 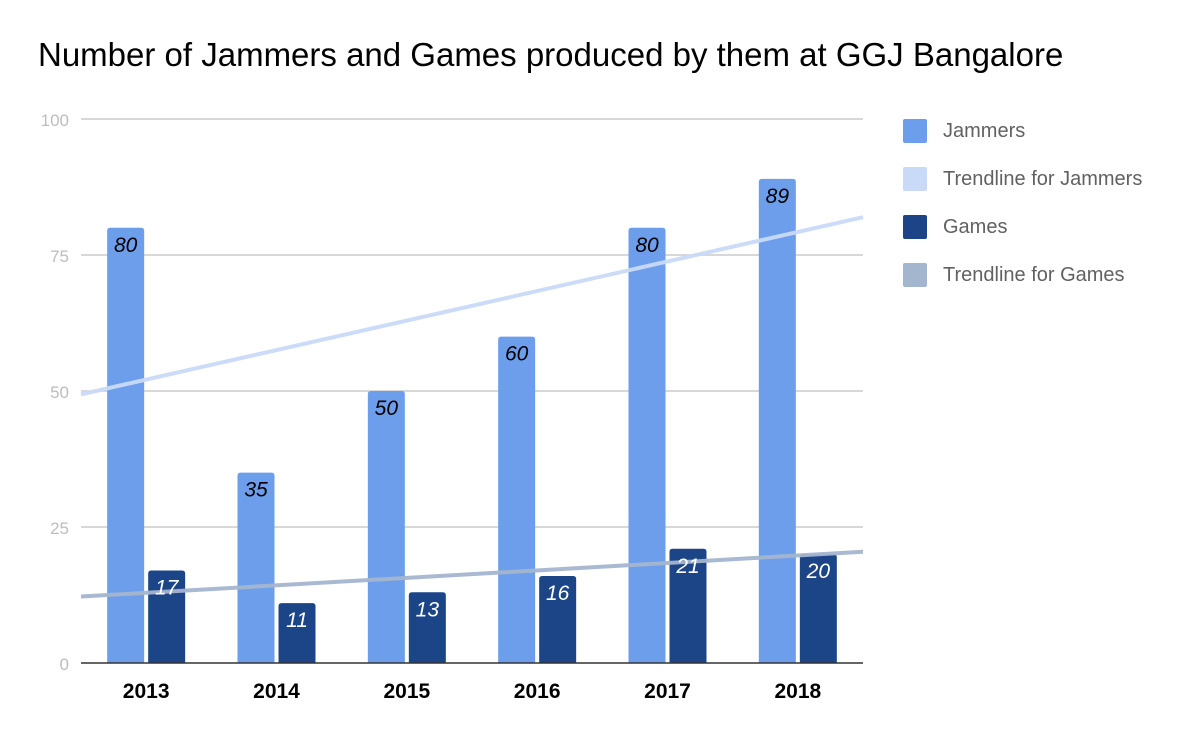 What do you see at coordinates (558, 619) in the screenshot?
I see `bar-games-2016` at bounding box center [558, 619].